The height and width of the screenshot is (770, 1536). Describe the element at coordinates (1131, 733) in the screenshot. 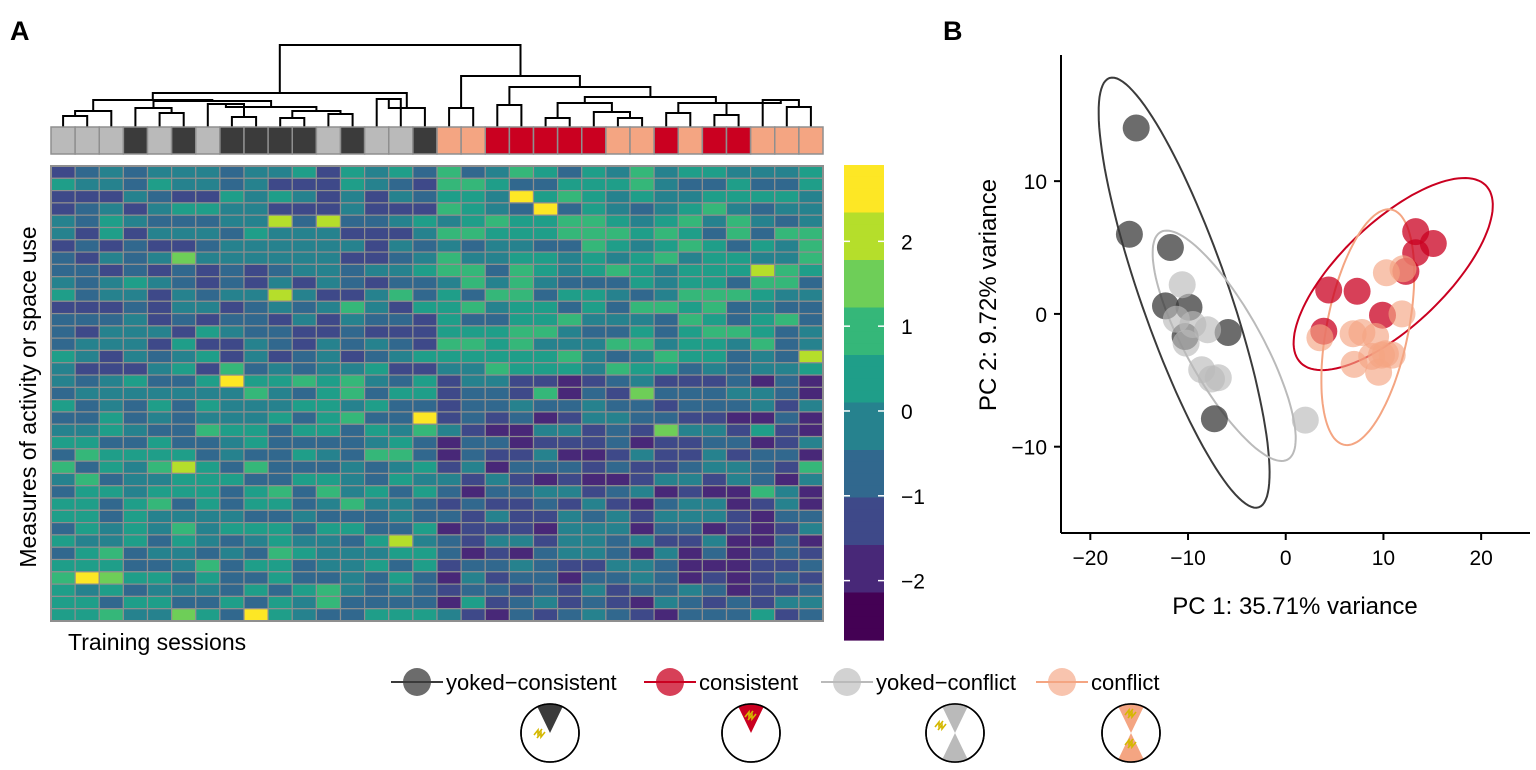

I see `arena-rim` at that location.